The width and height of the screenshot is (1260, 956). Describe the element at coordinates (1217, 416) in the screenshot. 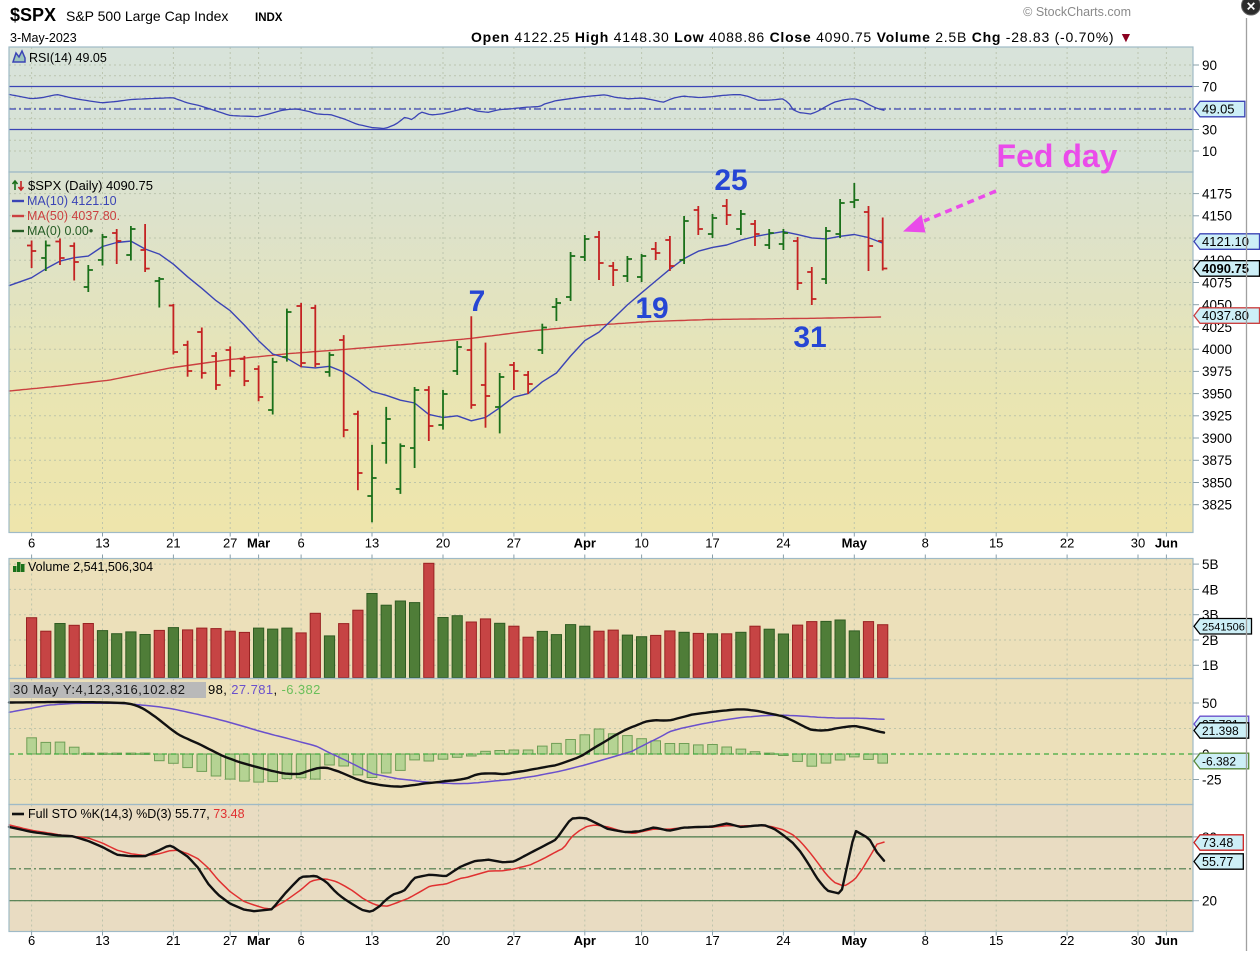

I see `svg-text: 3925` at that location.